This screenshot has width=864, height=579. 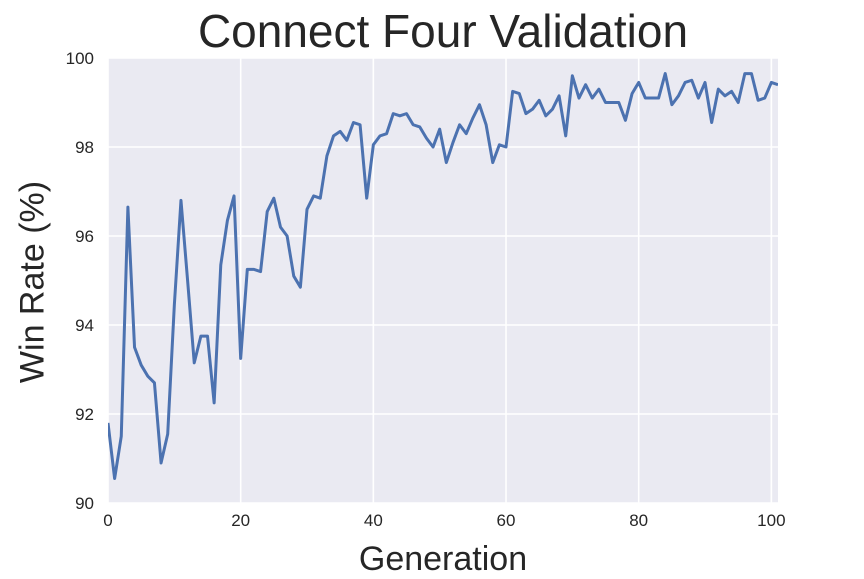 What do you see at coordinates (443, 559) in the screenshot?
I see `x-axis-label: Generation` at bounding box center [443, 559].